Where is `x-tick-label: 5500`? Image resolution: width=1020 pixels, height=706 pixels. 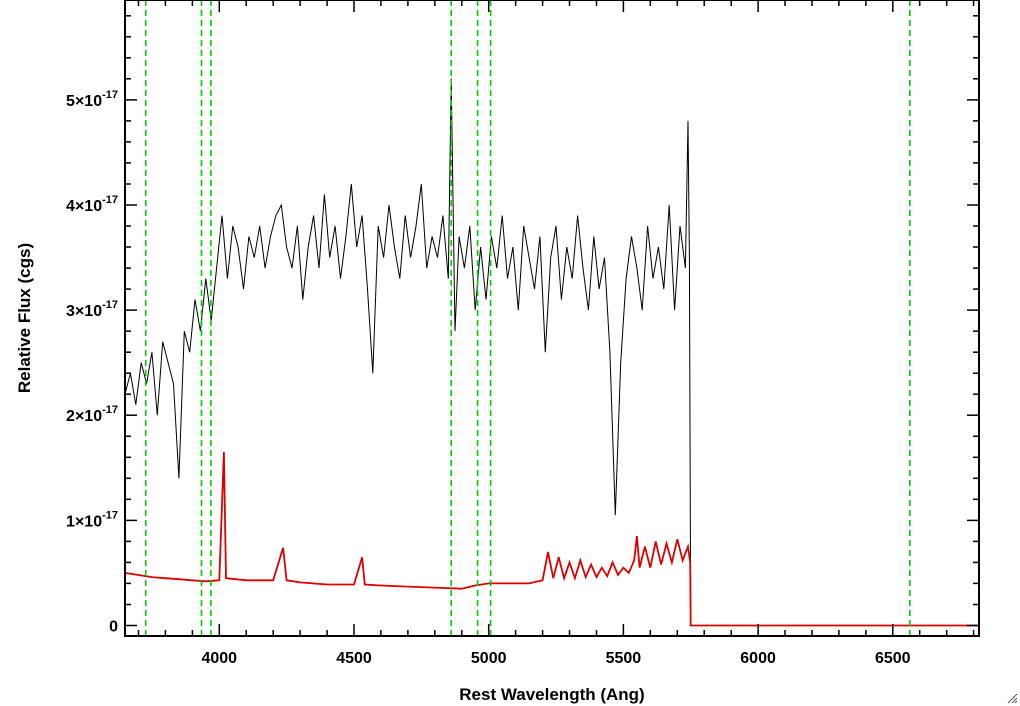
x-tick-label: 5500 is located at coordinates (624, 658).